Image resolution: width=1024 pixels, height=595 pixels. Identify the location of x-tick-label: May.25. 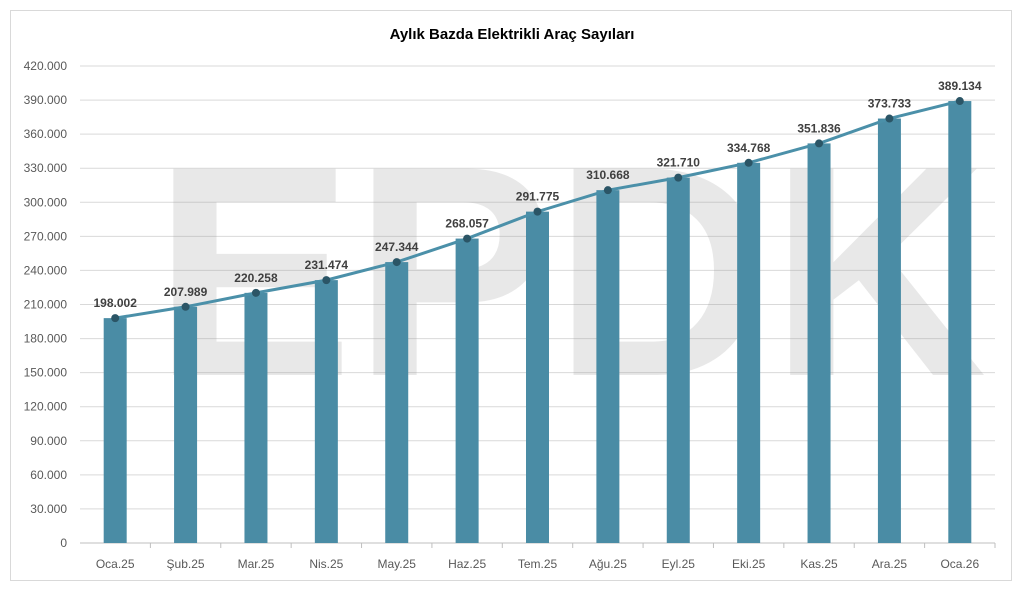
(396, 564).